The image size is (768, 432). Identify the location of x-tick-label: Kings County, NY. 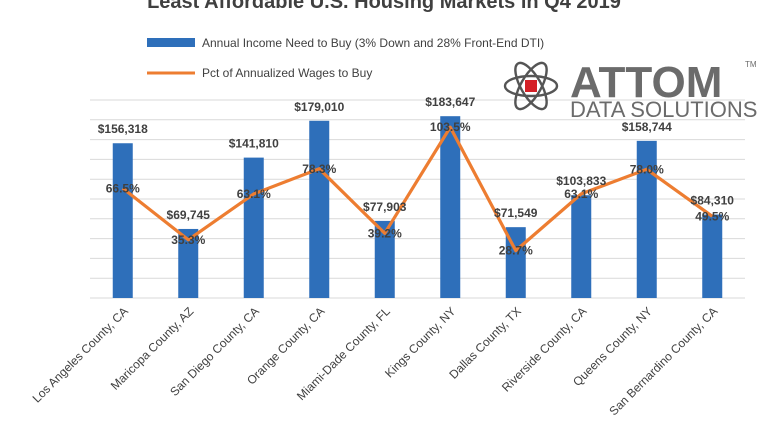
(420, 342).